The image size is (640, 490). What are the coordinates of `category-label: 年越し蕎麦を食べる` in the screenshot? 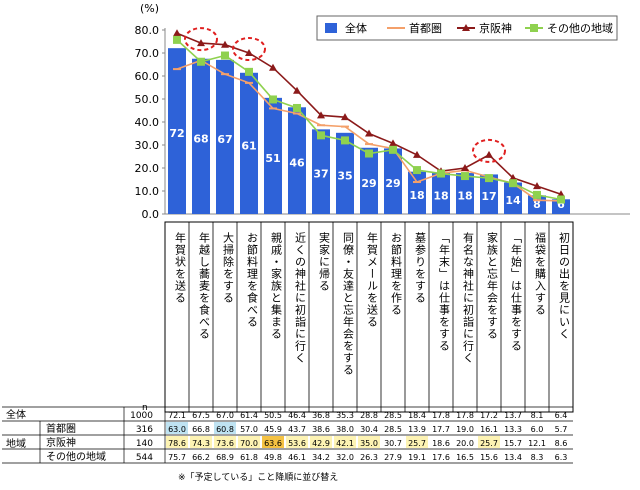 It's located at (204, 285).